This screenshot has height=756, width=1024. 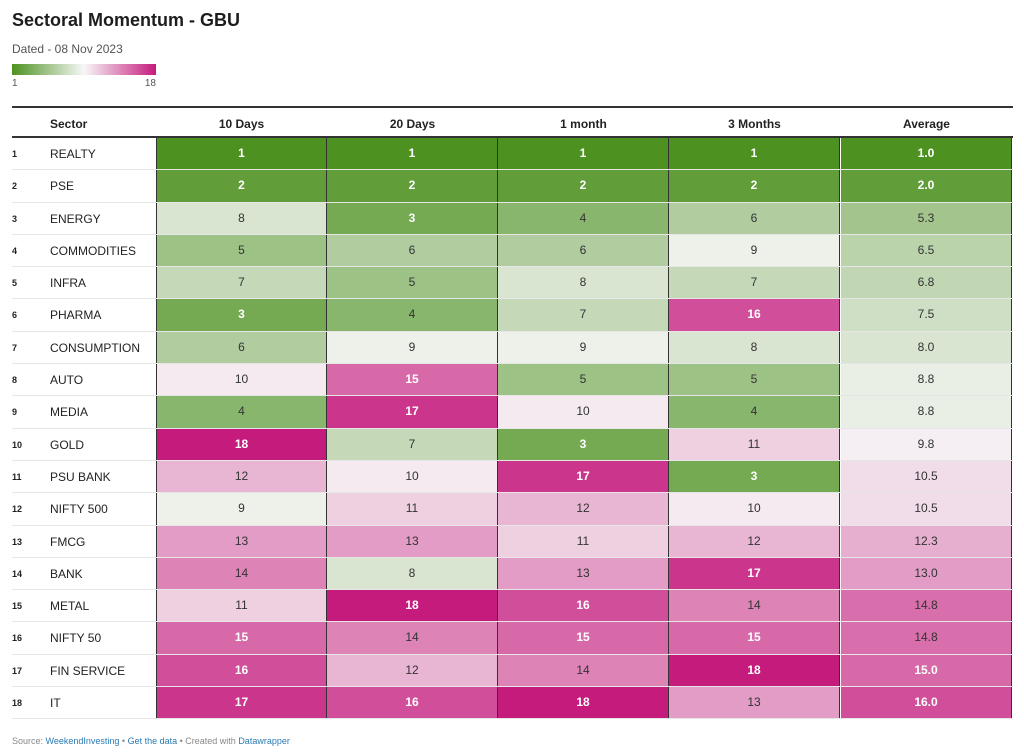 I want to click on table-row: 14 BANK 14 8 13 17 13.0, so click(x=512, y=574).